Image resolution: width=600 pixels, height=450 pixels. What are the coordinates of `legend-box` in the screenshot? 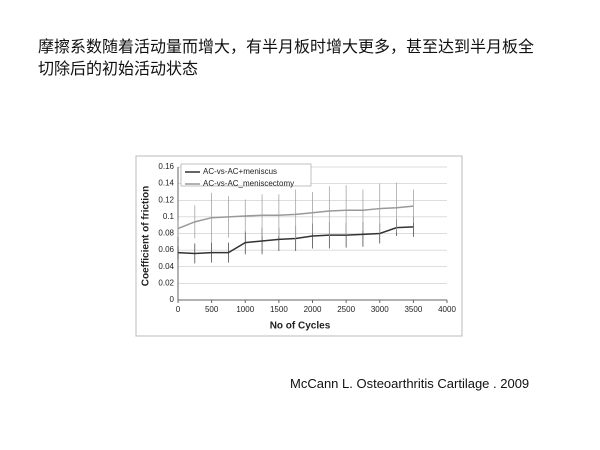 It's located at (246, 175).